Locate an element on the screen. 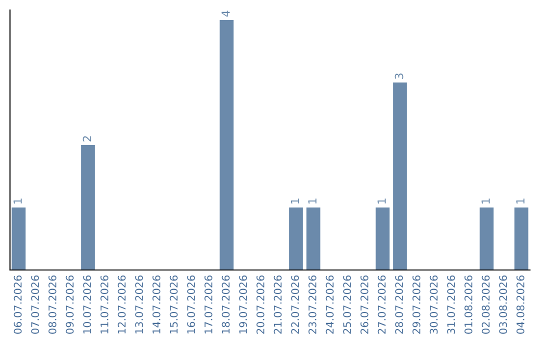 Image resolution: width=540 pixels, height=340 pixels. data-label: 4 is located at coordinates (226, 13).